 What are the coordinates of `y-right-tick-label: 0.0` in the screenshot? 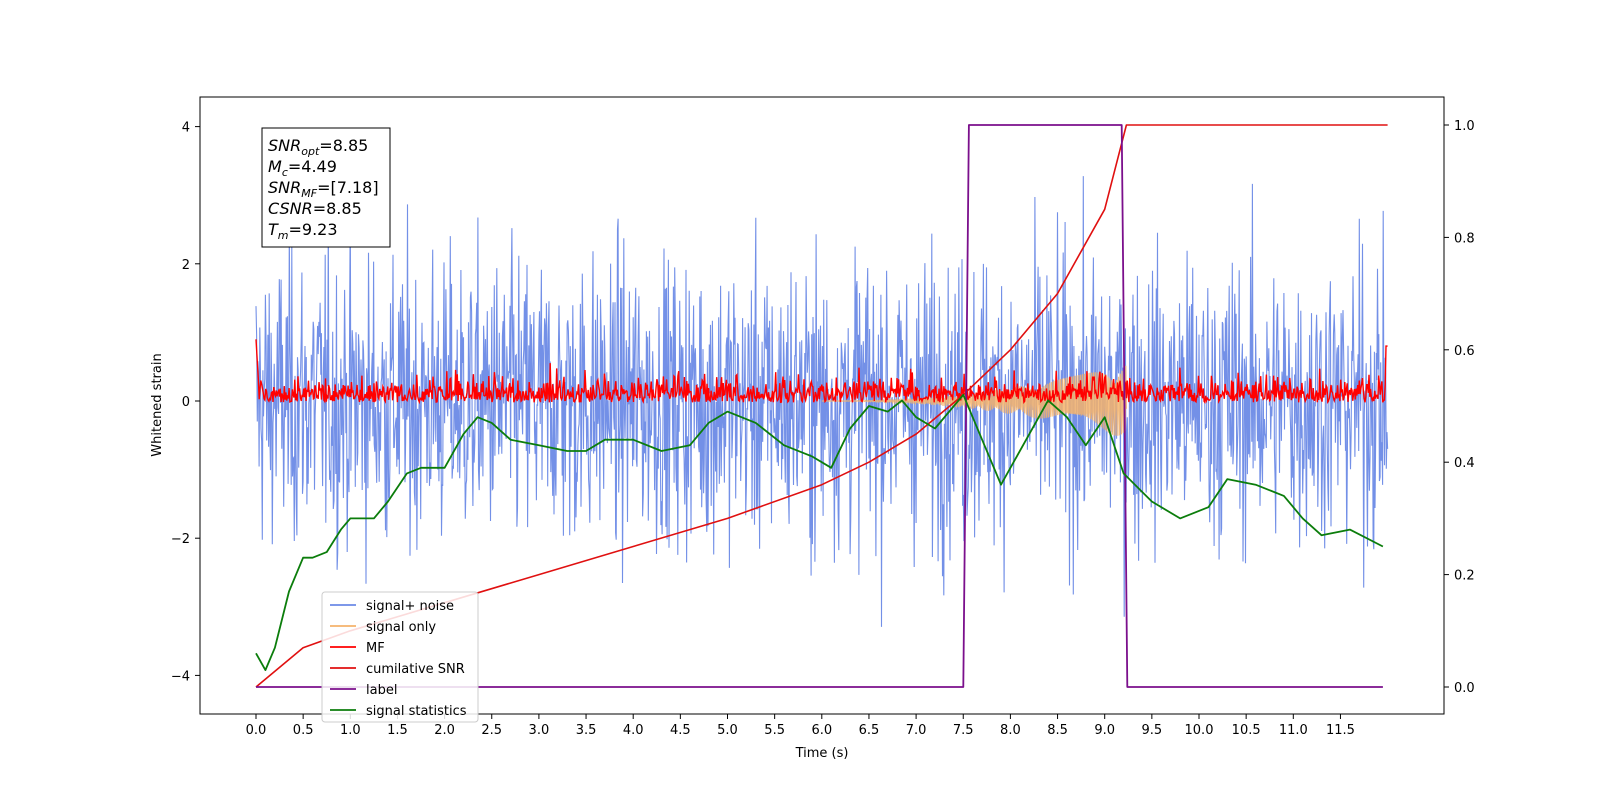 It's located at (1464, 688).